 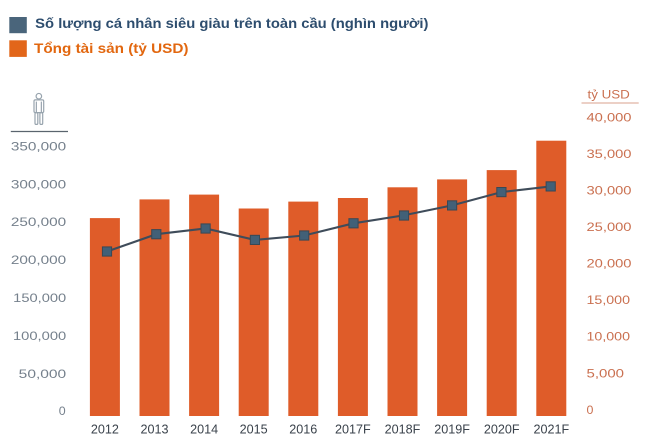 I want to click on svg-text: 300,000, so click(x=38, y=184).